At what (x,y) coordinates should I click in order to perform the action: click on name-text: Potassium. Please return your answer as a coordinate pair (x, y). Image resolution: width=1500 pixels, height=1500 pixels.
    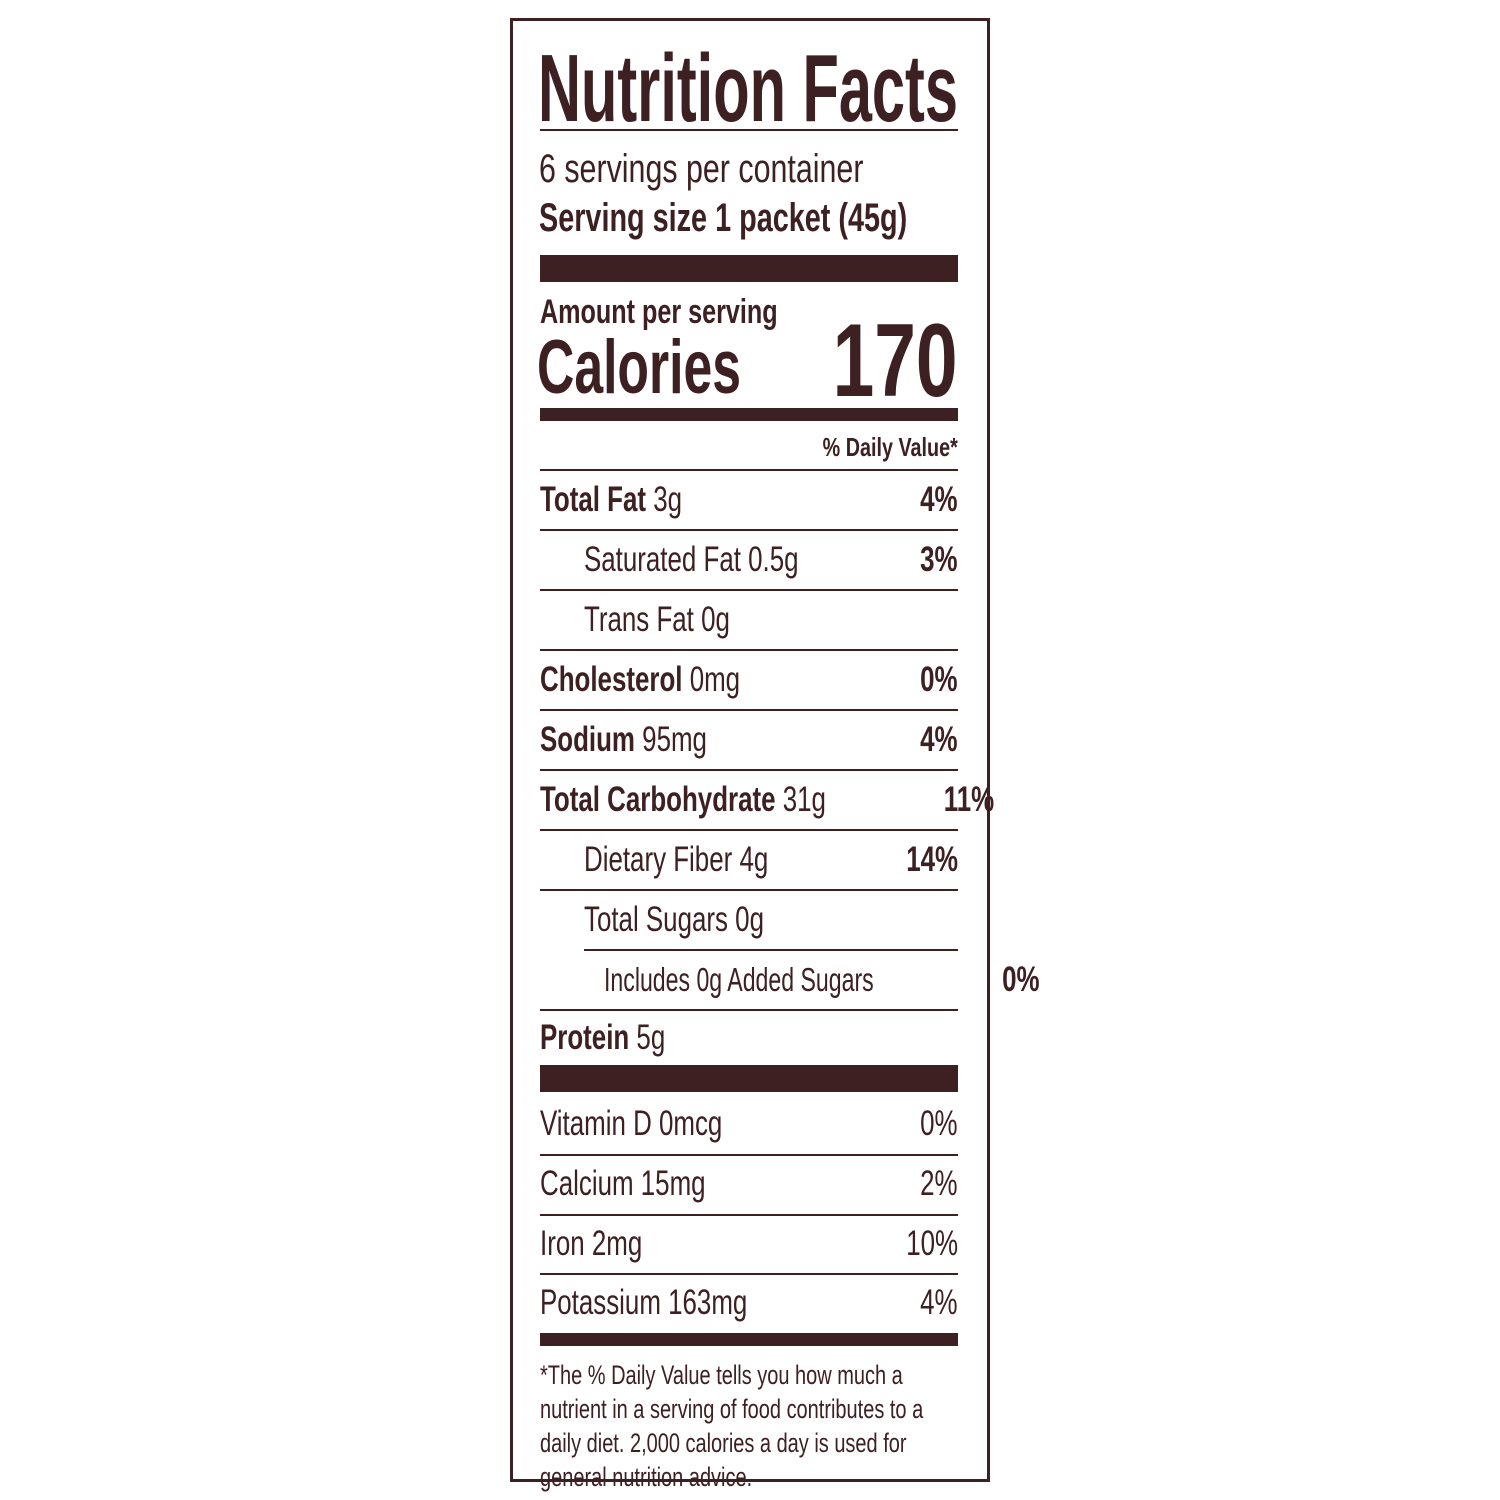
    Looking at the image, I should click on (600, 1302).